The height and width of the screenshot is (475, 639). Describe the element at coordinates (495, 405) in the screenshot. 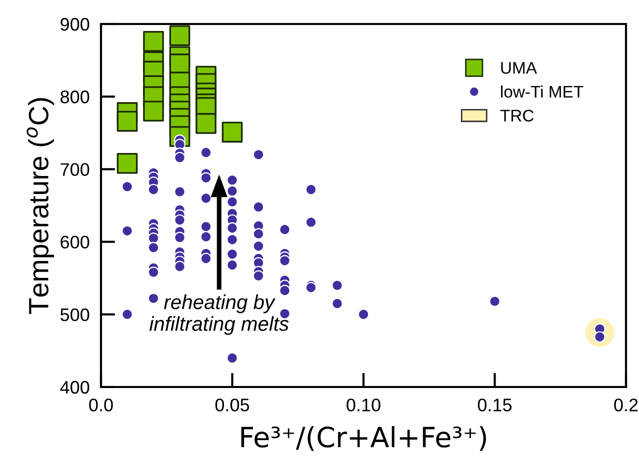

I see `x-tick-label: 0.15` at that location.